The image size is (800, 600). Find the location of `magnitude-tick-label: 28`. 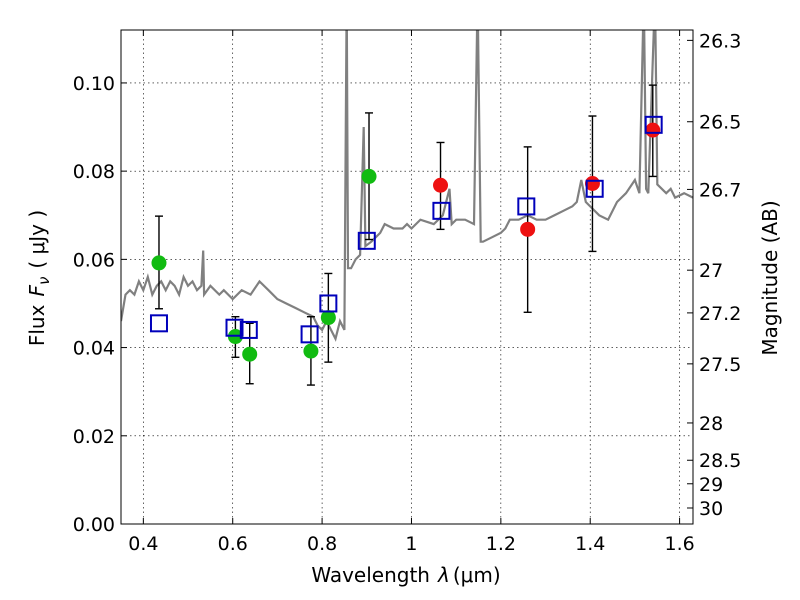

magnitude-tick-label: 28 is located at coordinates (711, 424).